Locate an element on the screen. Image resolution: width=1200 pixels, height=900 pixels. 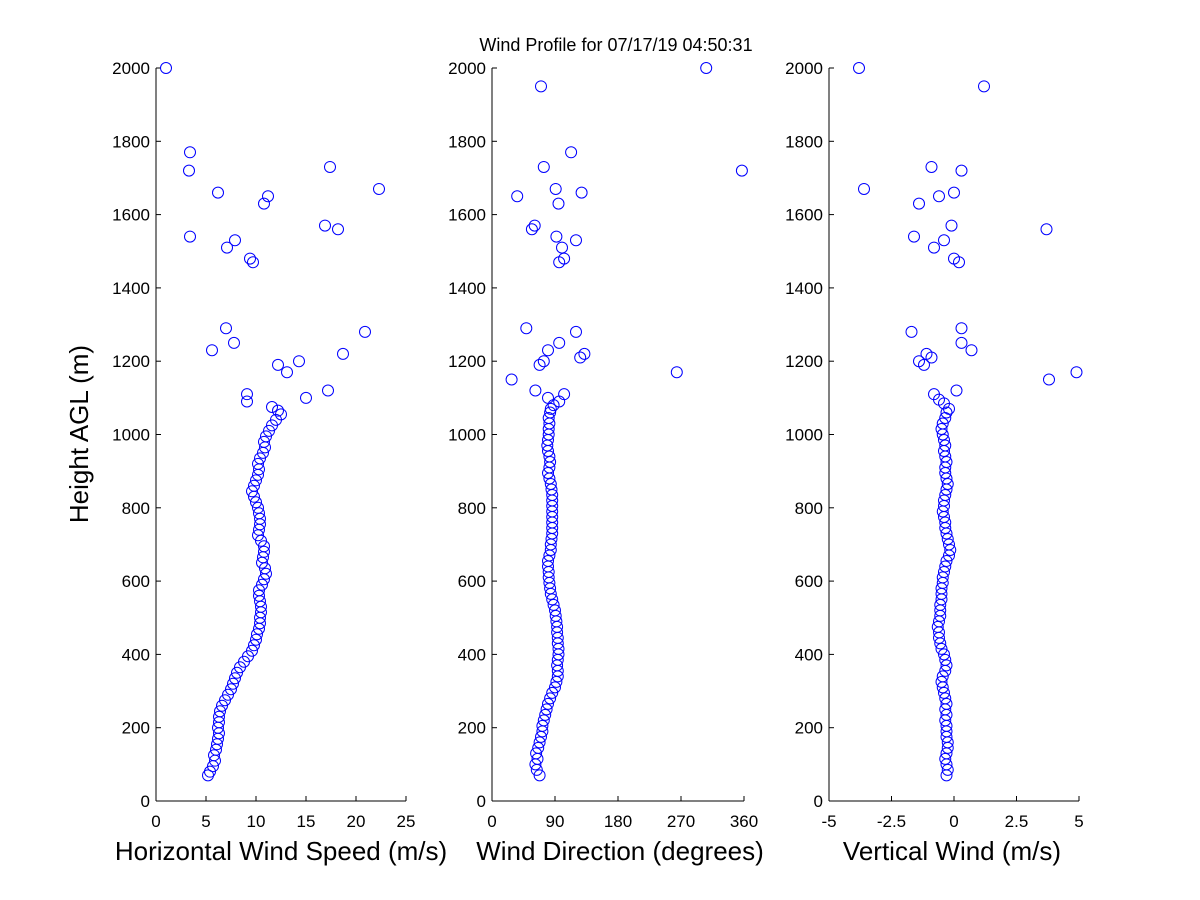
vertical-ytick-label: 200 is located at coordinates (809, 728).